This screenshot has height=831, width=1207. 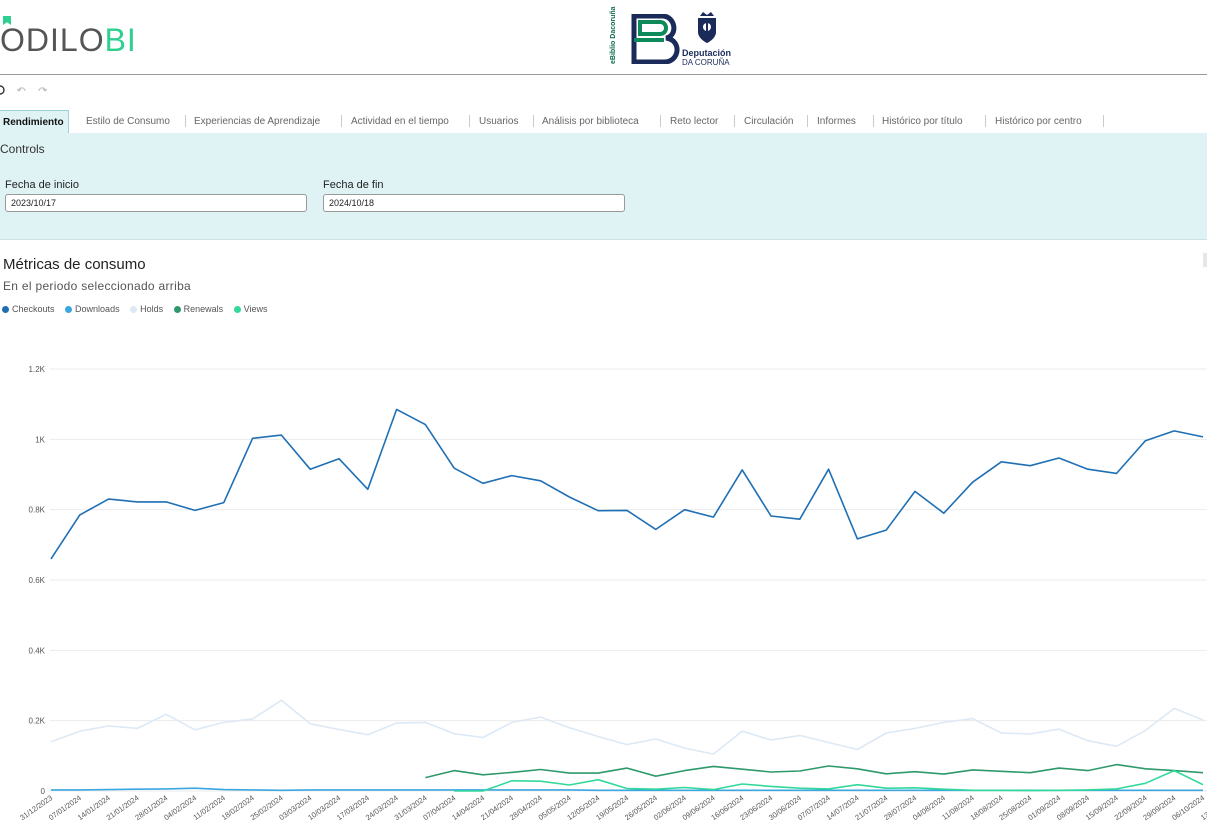 I want to click on y-tick-label: 1K, so click(x=40, y=439).